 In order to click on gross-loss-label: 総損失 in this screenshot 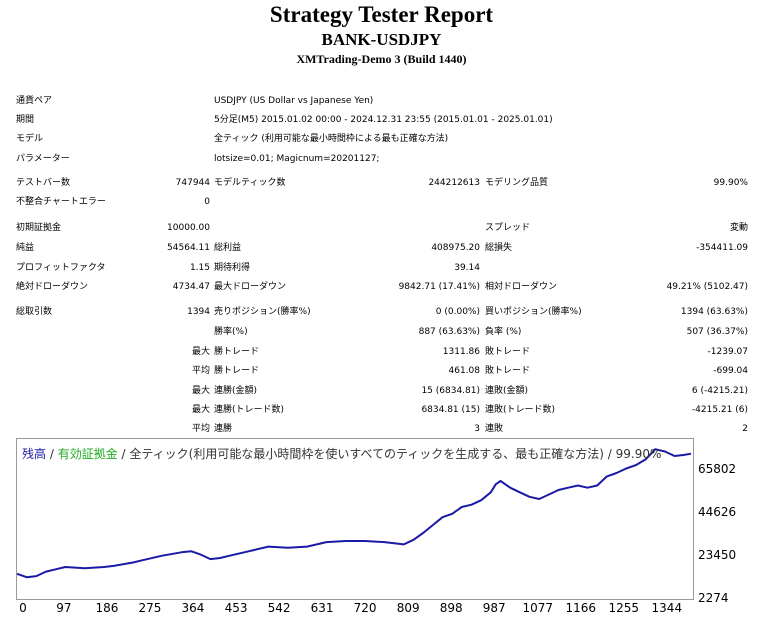, I will do `click(499, 248)`.